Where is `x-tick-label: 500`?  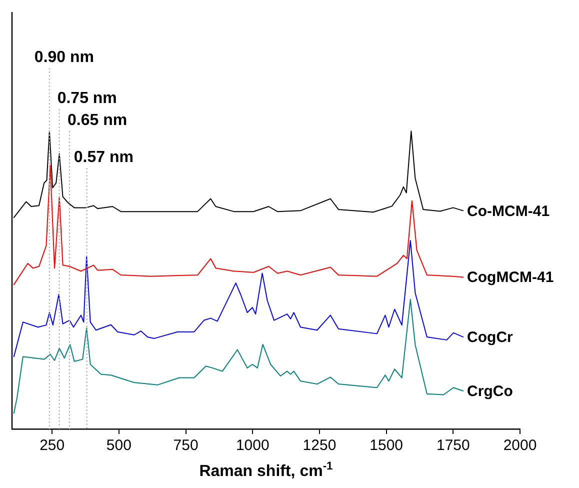 x-tick-label: 500 is located at coordinates (119, 445).